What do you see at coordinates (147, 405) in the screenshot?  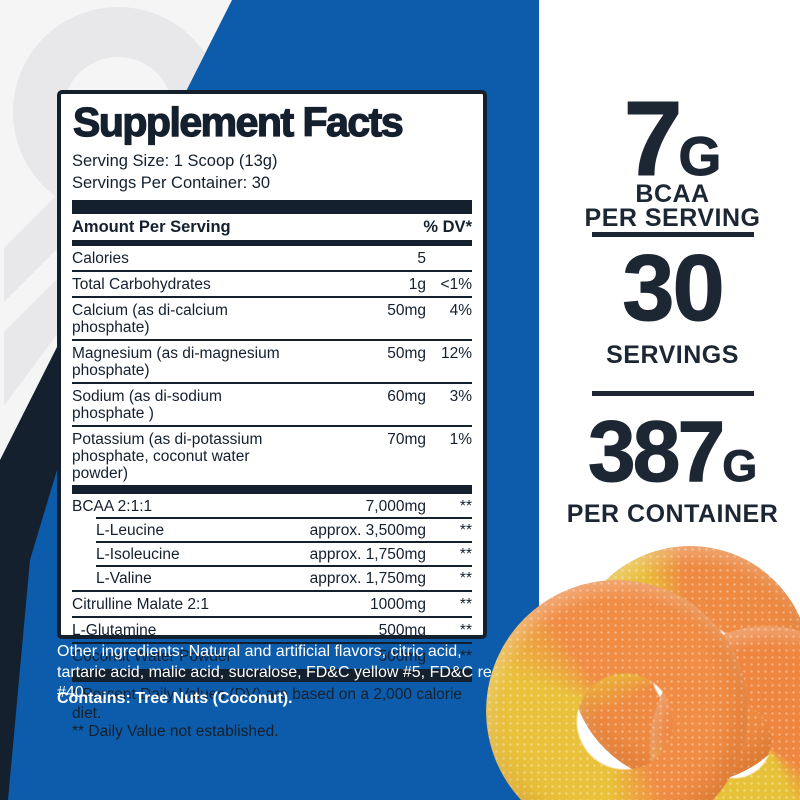 I see `nutrient-name: Sodium (as di-sodium phosphate )` at bounding box center [147, 405].